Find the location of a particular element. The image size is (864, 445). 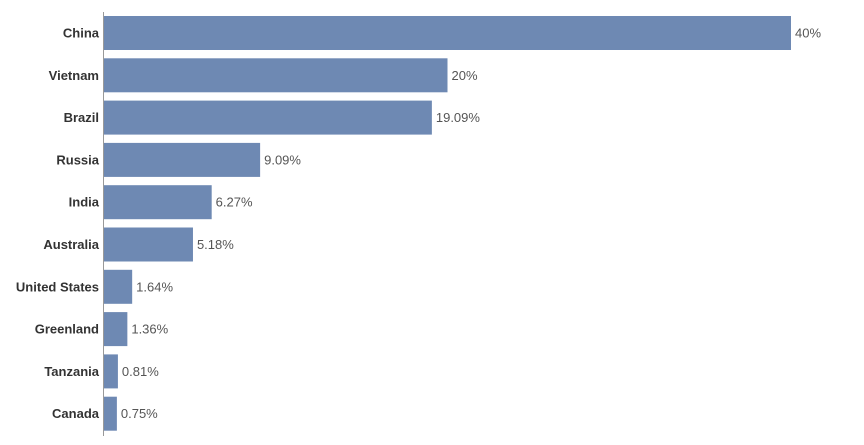

value-label: 40% is located at coordinates (808, 33).